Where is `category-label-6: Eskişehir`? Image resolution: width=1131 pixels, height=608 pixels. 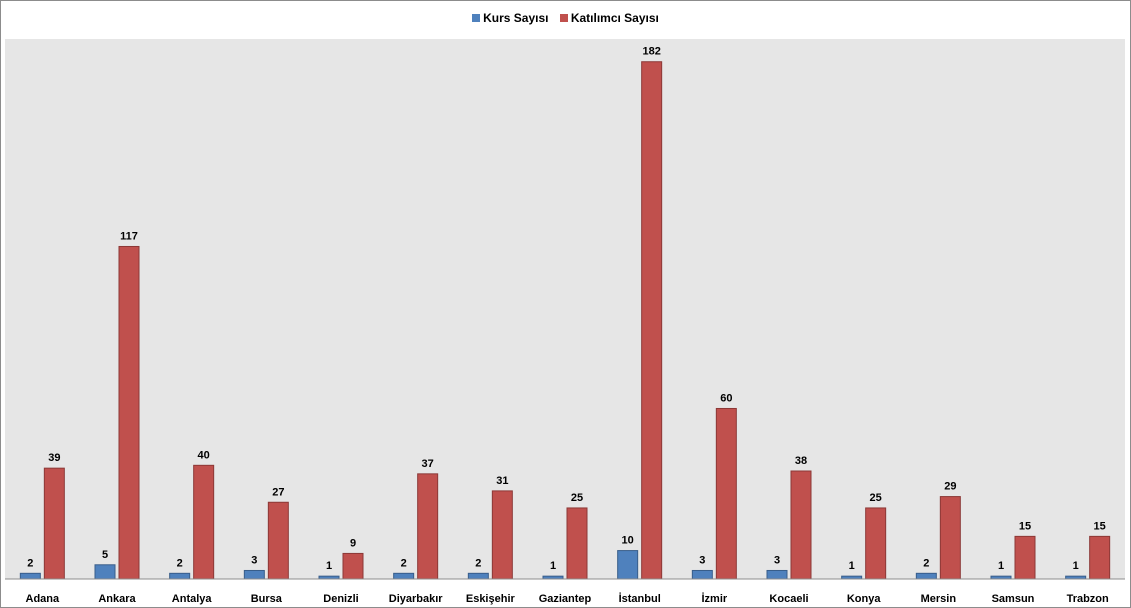 category-label-6: Eskişehir is located at coordinates (491, 599).